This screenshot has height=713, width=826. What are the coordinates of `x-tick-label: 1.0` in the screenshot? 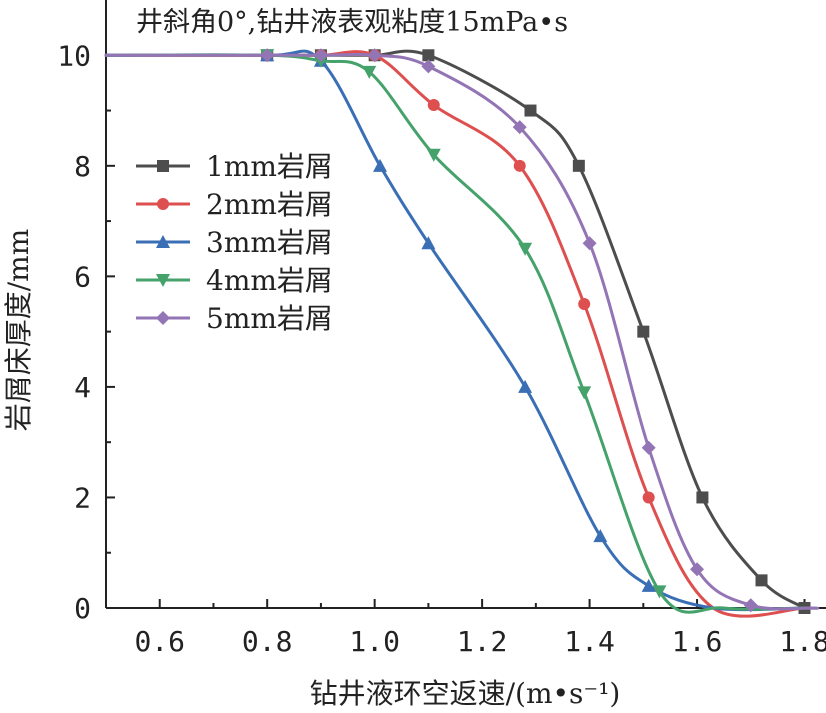 It's located at (374, 641).